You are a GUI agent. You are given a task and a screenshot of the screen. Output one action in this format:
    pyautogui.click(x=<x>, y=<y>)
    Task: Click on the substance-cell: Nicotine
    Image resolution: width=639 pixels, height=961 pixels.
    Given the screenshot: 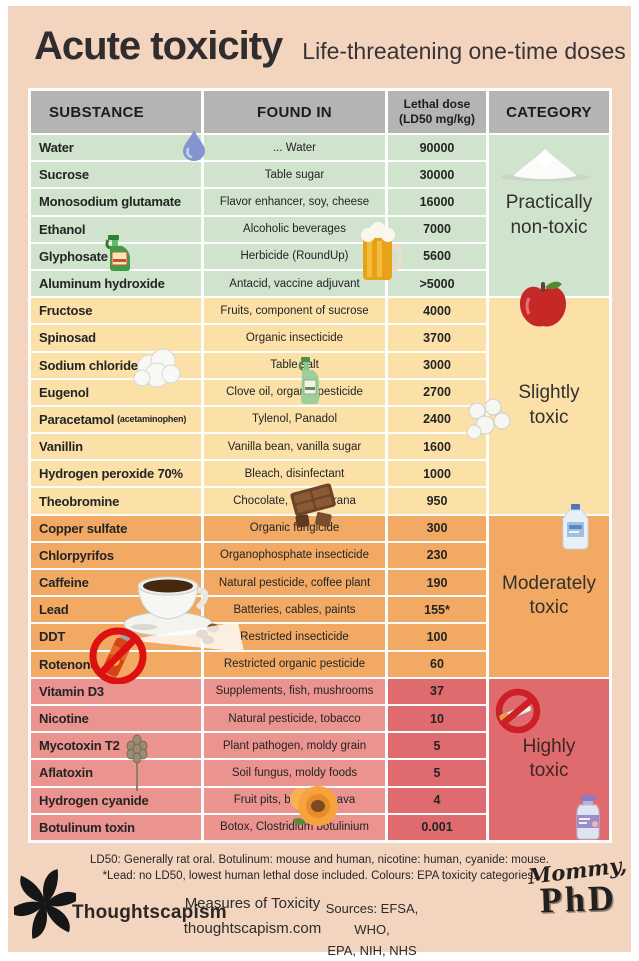 What is the action you would take?
    pyautogui.click(x=116, y=718)
    